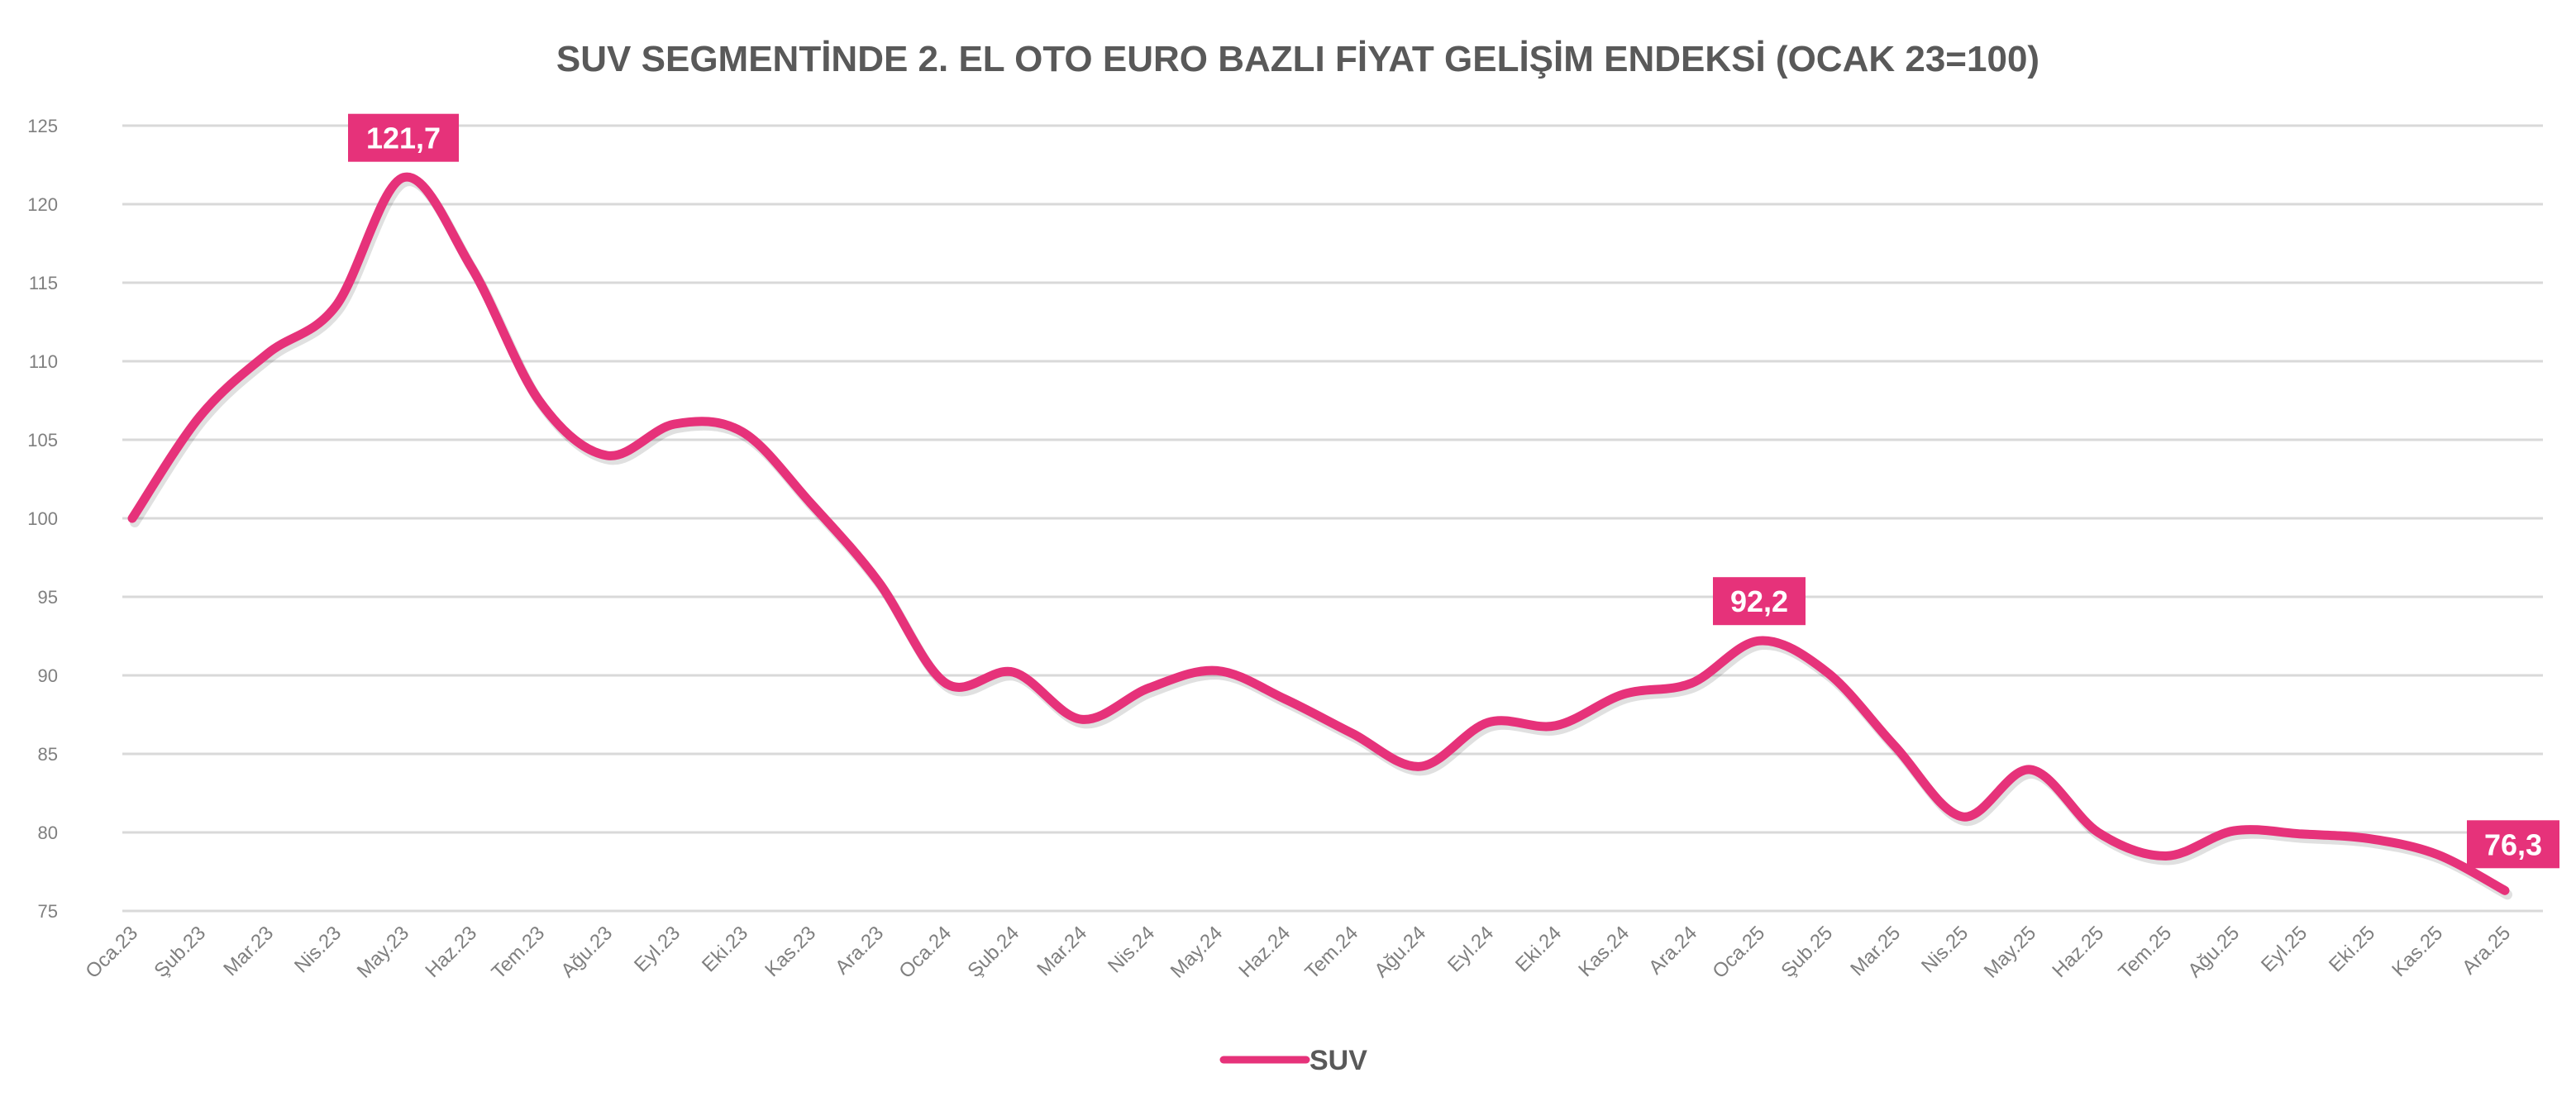 Image resolution: width=2576 pixels, height=1111 pixels. Describe the element at coordinates (43, 361) in the screenshot. I see `y-tick-label: 110` at that location.